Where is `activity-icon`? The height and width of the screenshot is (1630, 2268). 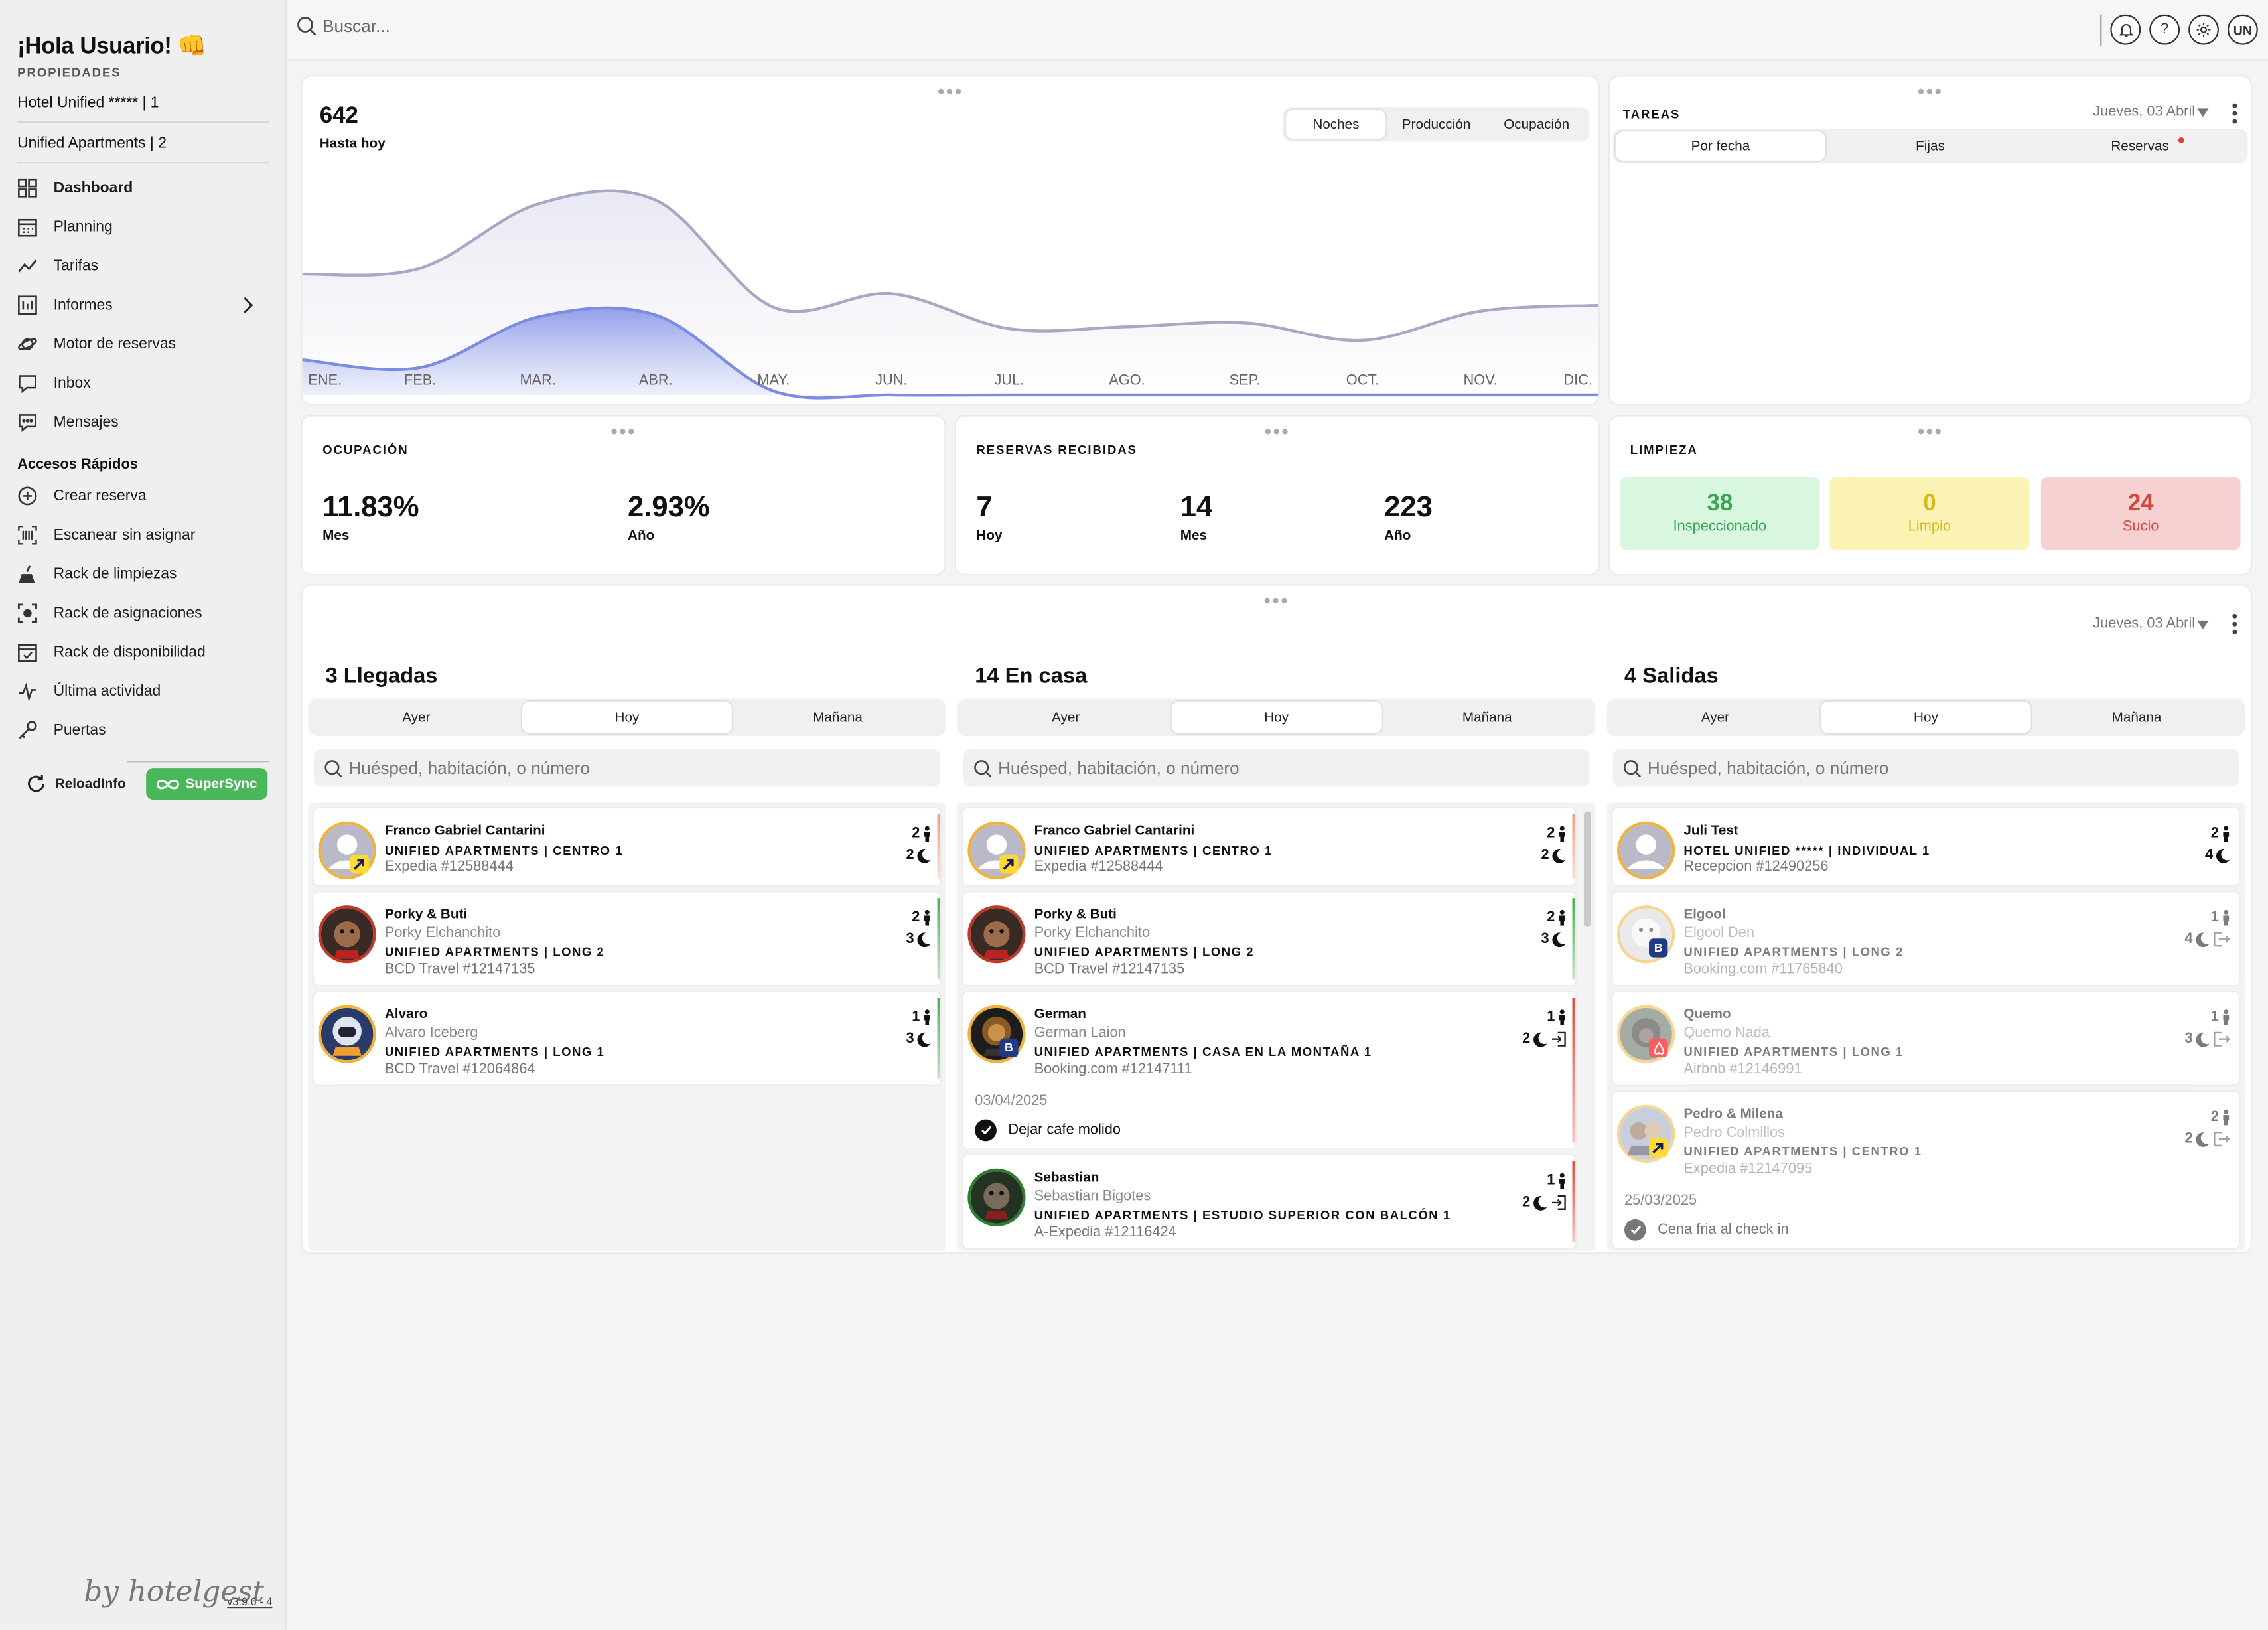
activity-icon is located at coordinates (28, 692).